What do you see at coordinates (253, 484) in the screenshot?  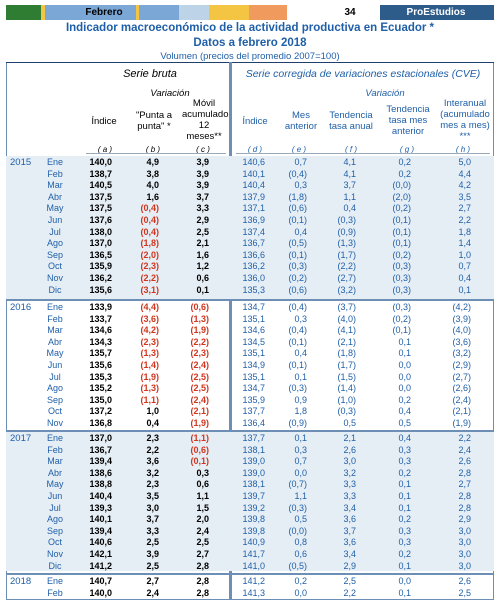 I see `table-cell: 138,1` at bounding box center [253, 484].